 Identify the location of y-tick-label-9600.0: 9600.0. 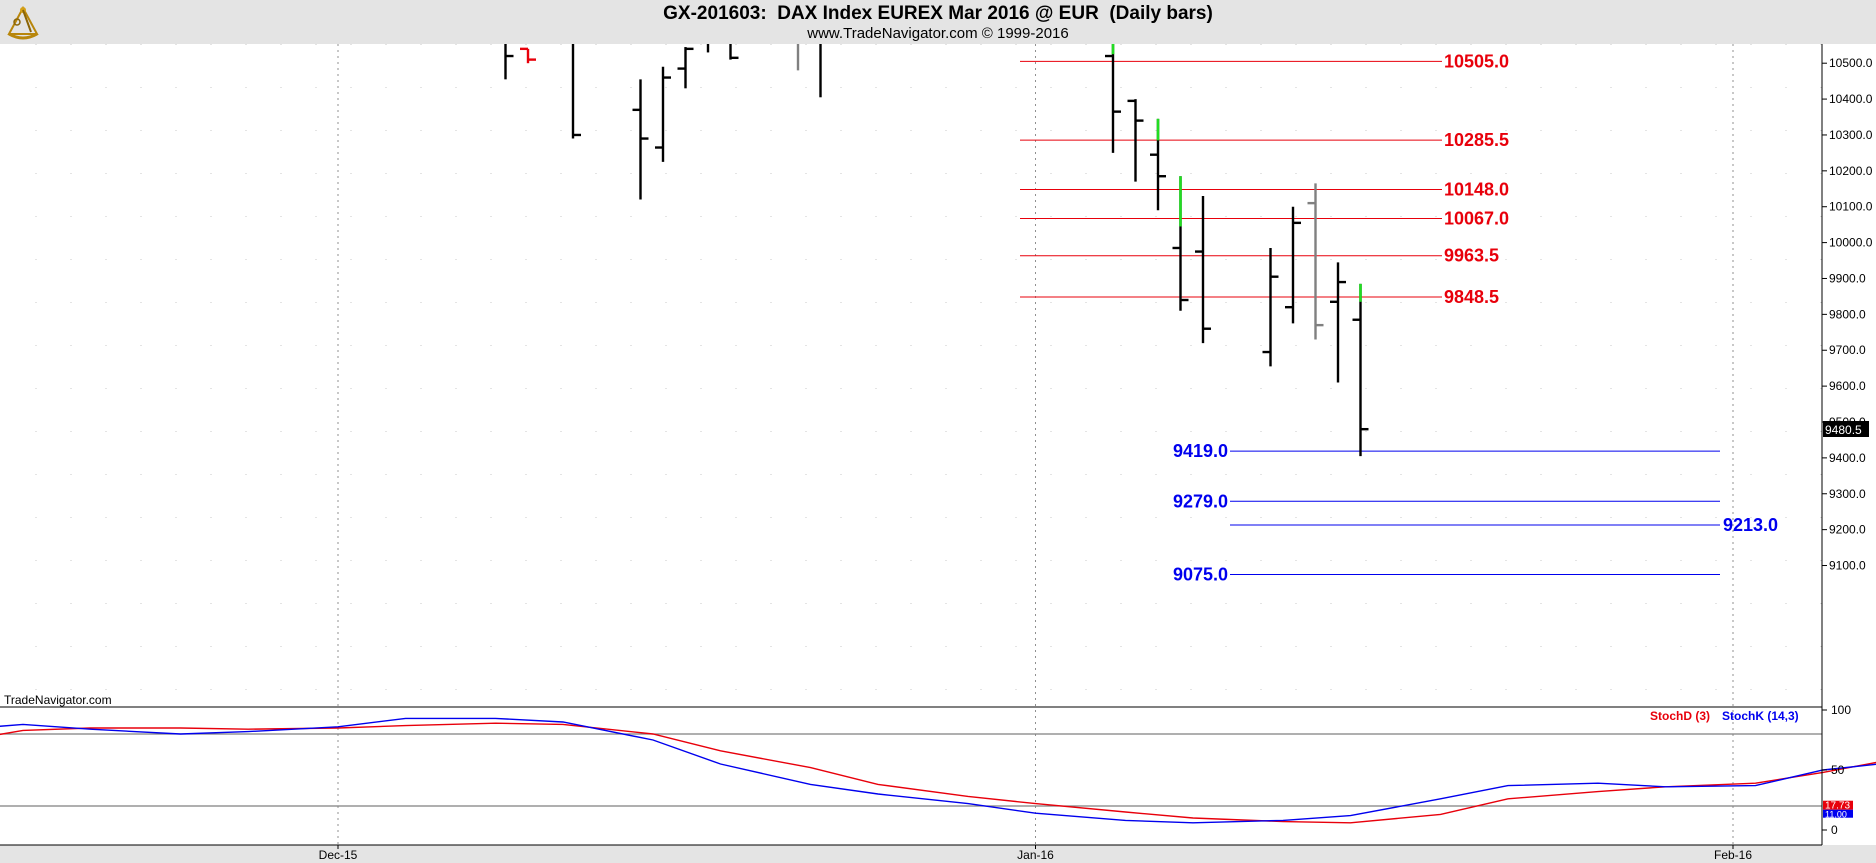
(1847, 386).